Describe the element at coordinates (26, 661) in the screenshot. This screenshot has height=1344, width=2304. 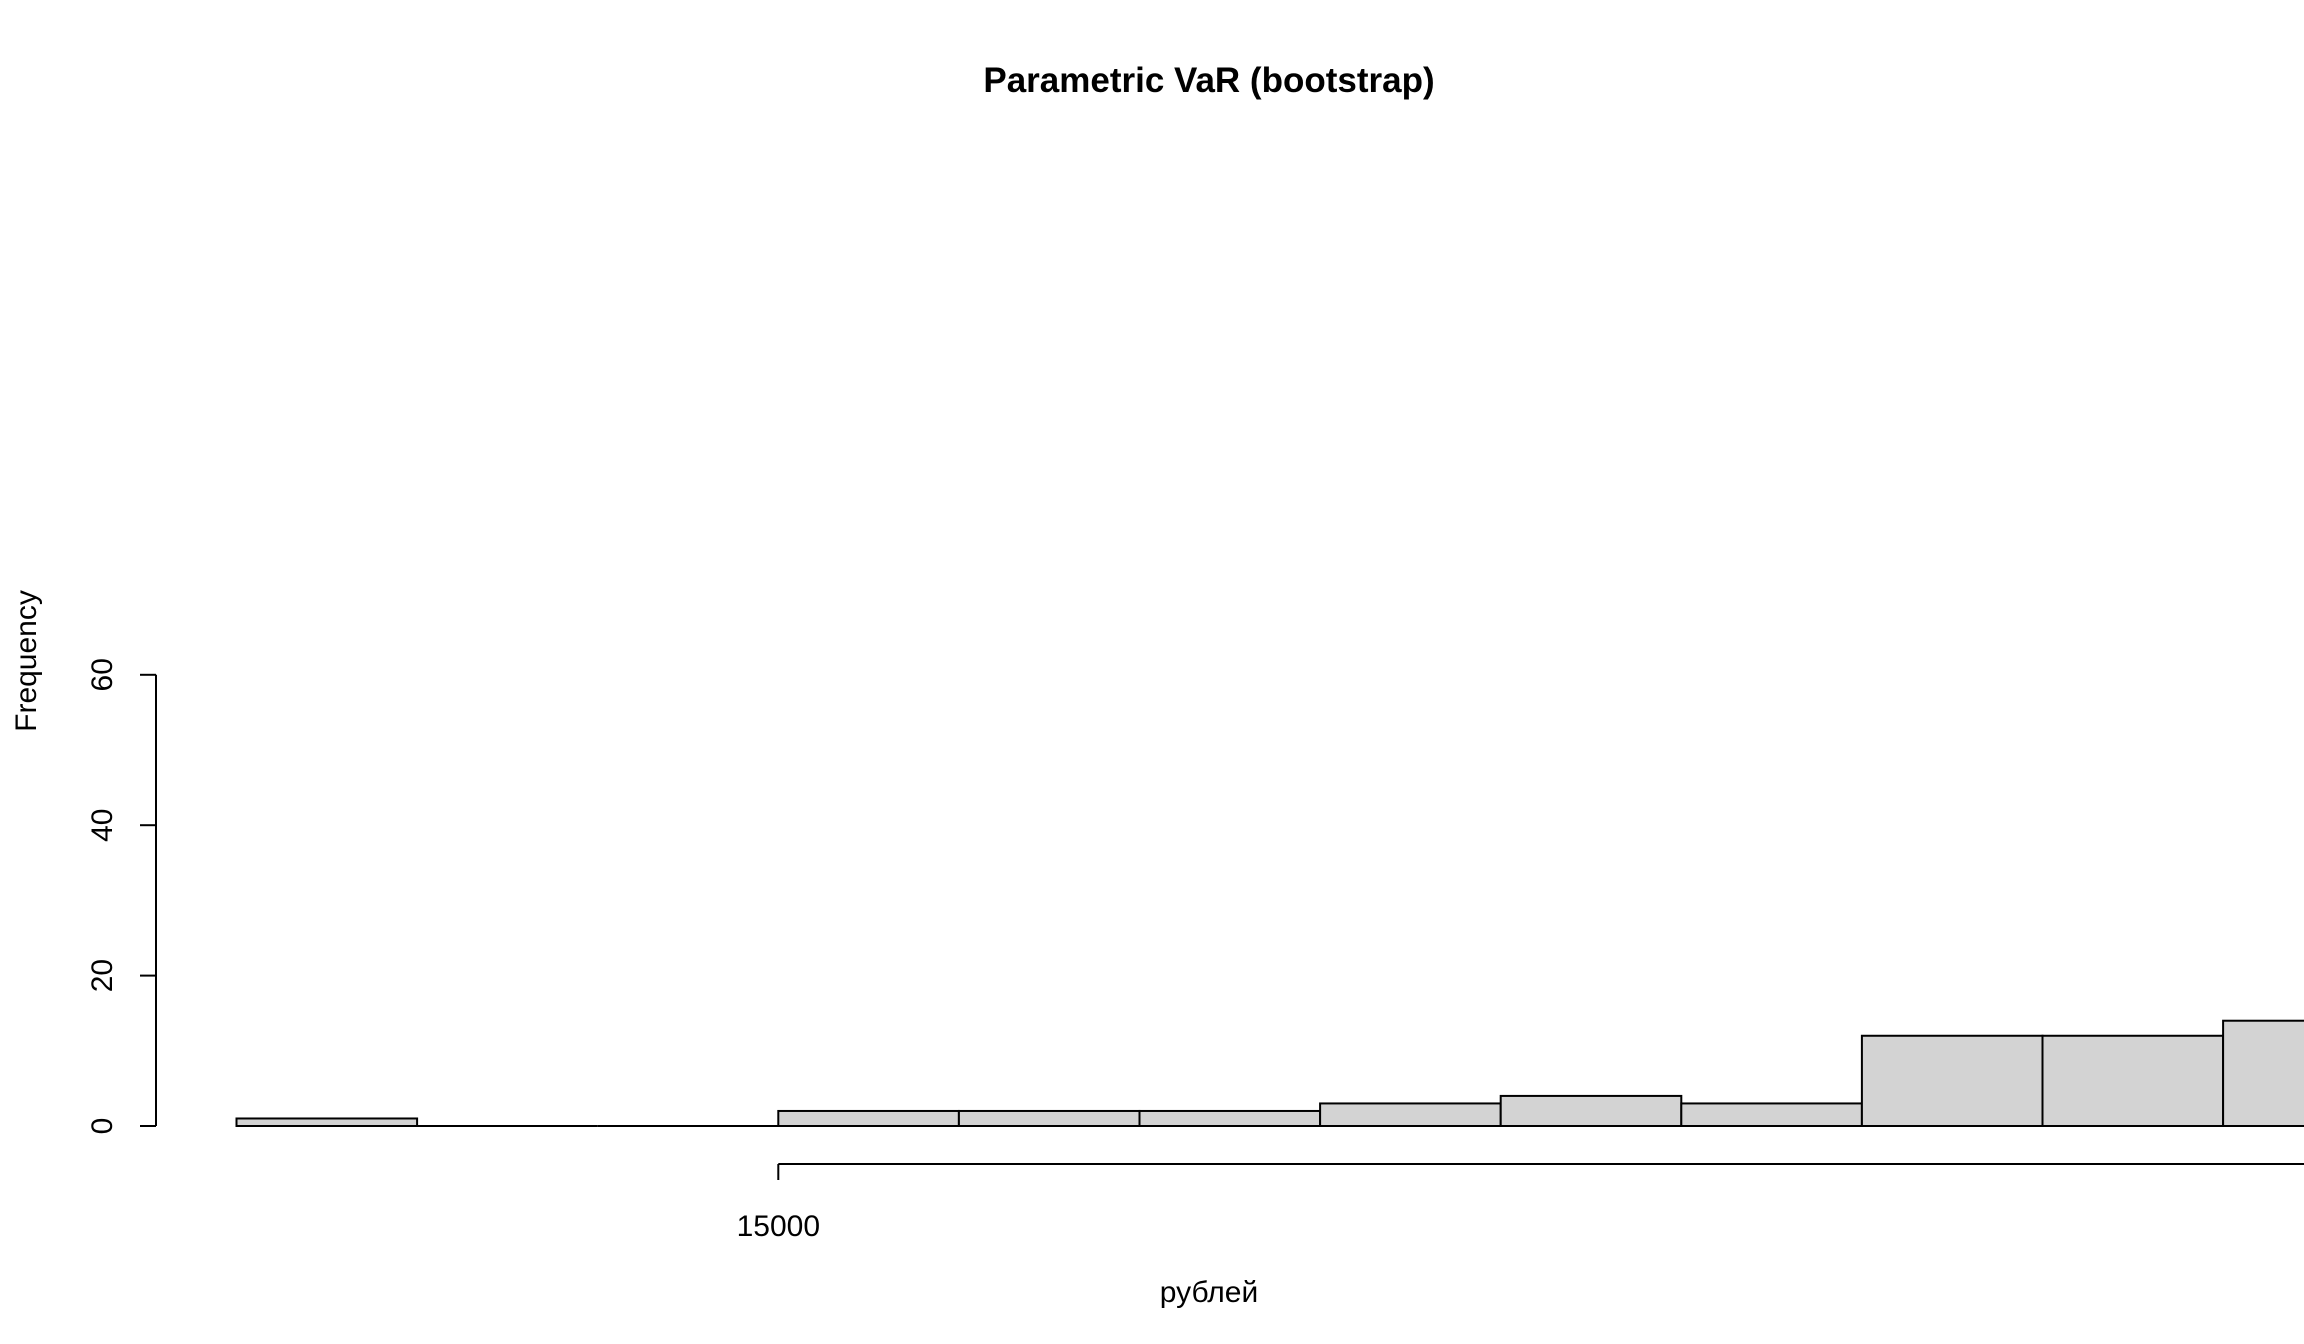
I see `y-axis-label: Frequency` at that location.